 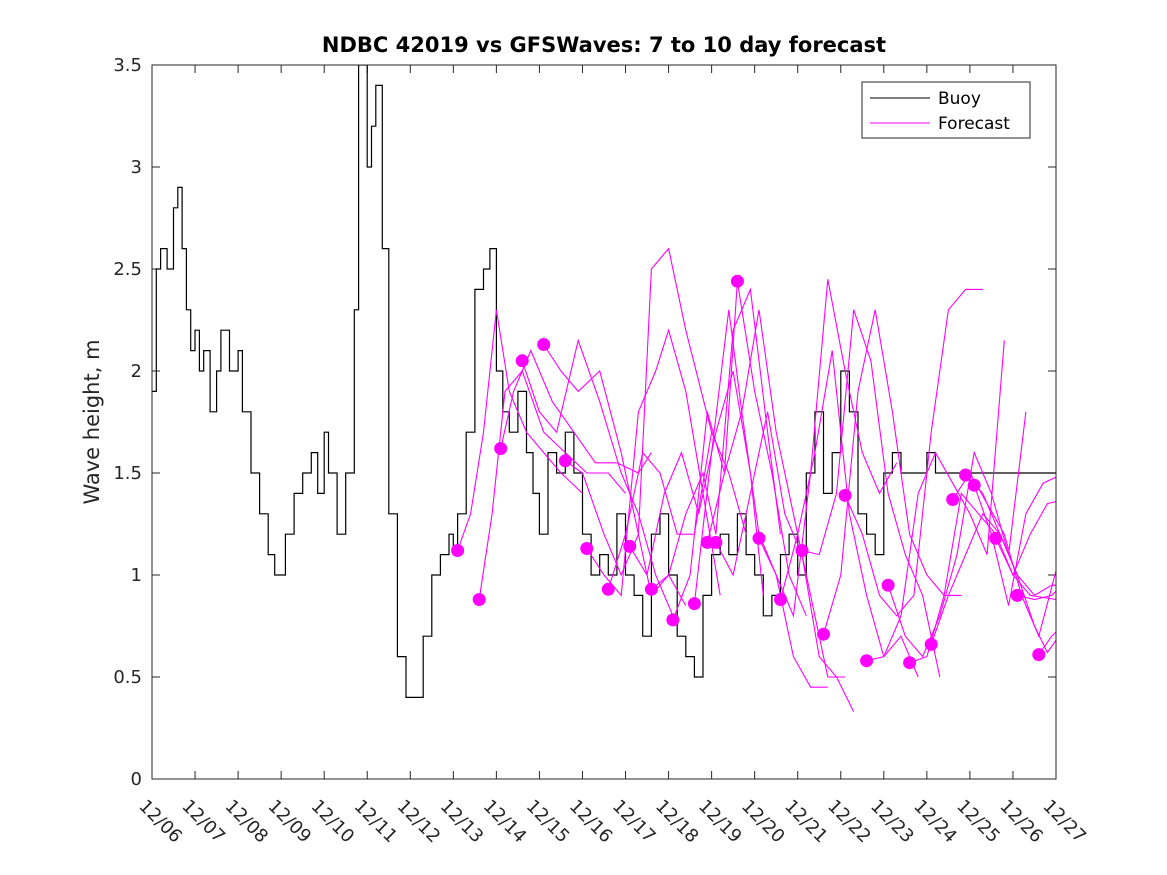 What do you see at coordinates (959, 99) in the screenshot?
I see `legend-buoy-label: Buoy` at bounding box center [959, 99].